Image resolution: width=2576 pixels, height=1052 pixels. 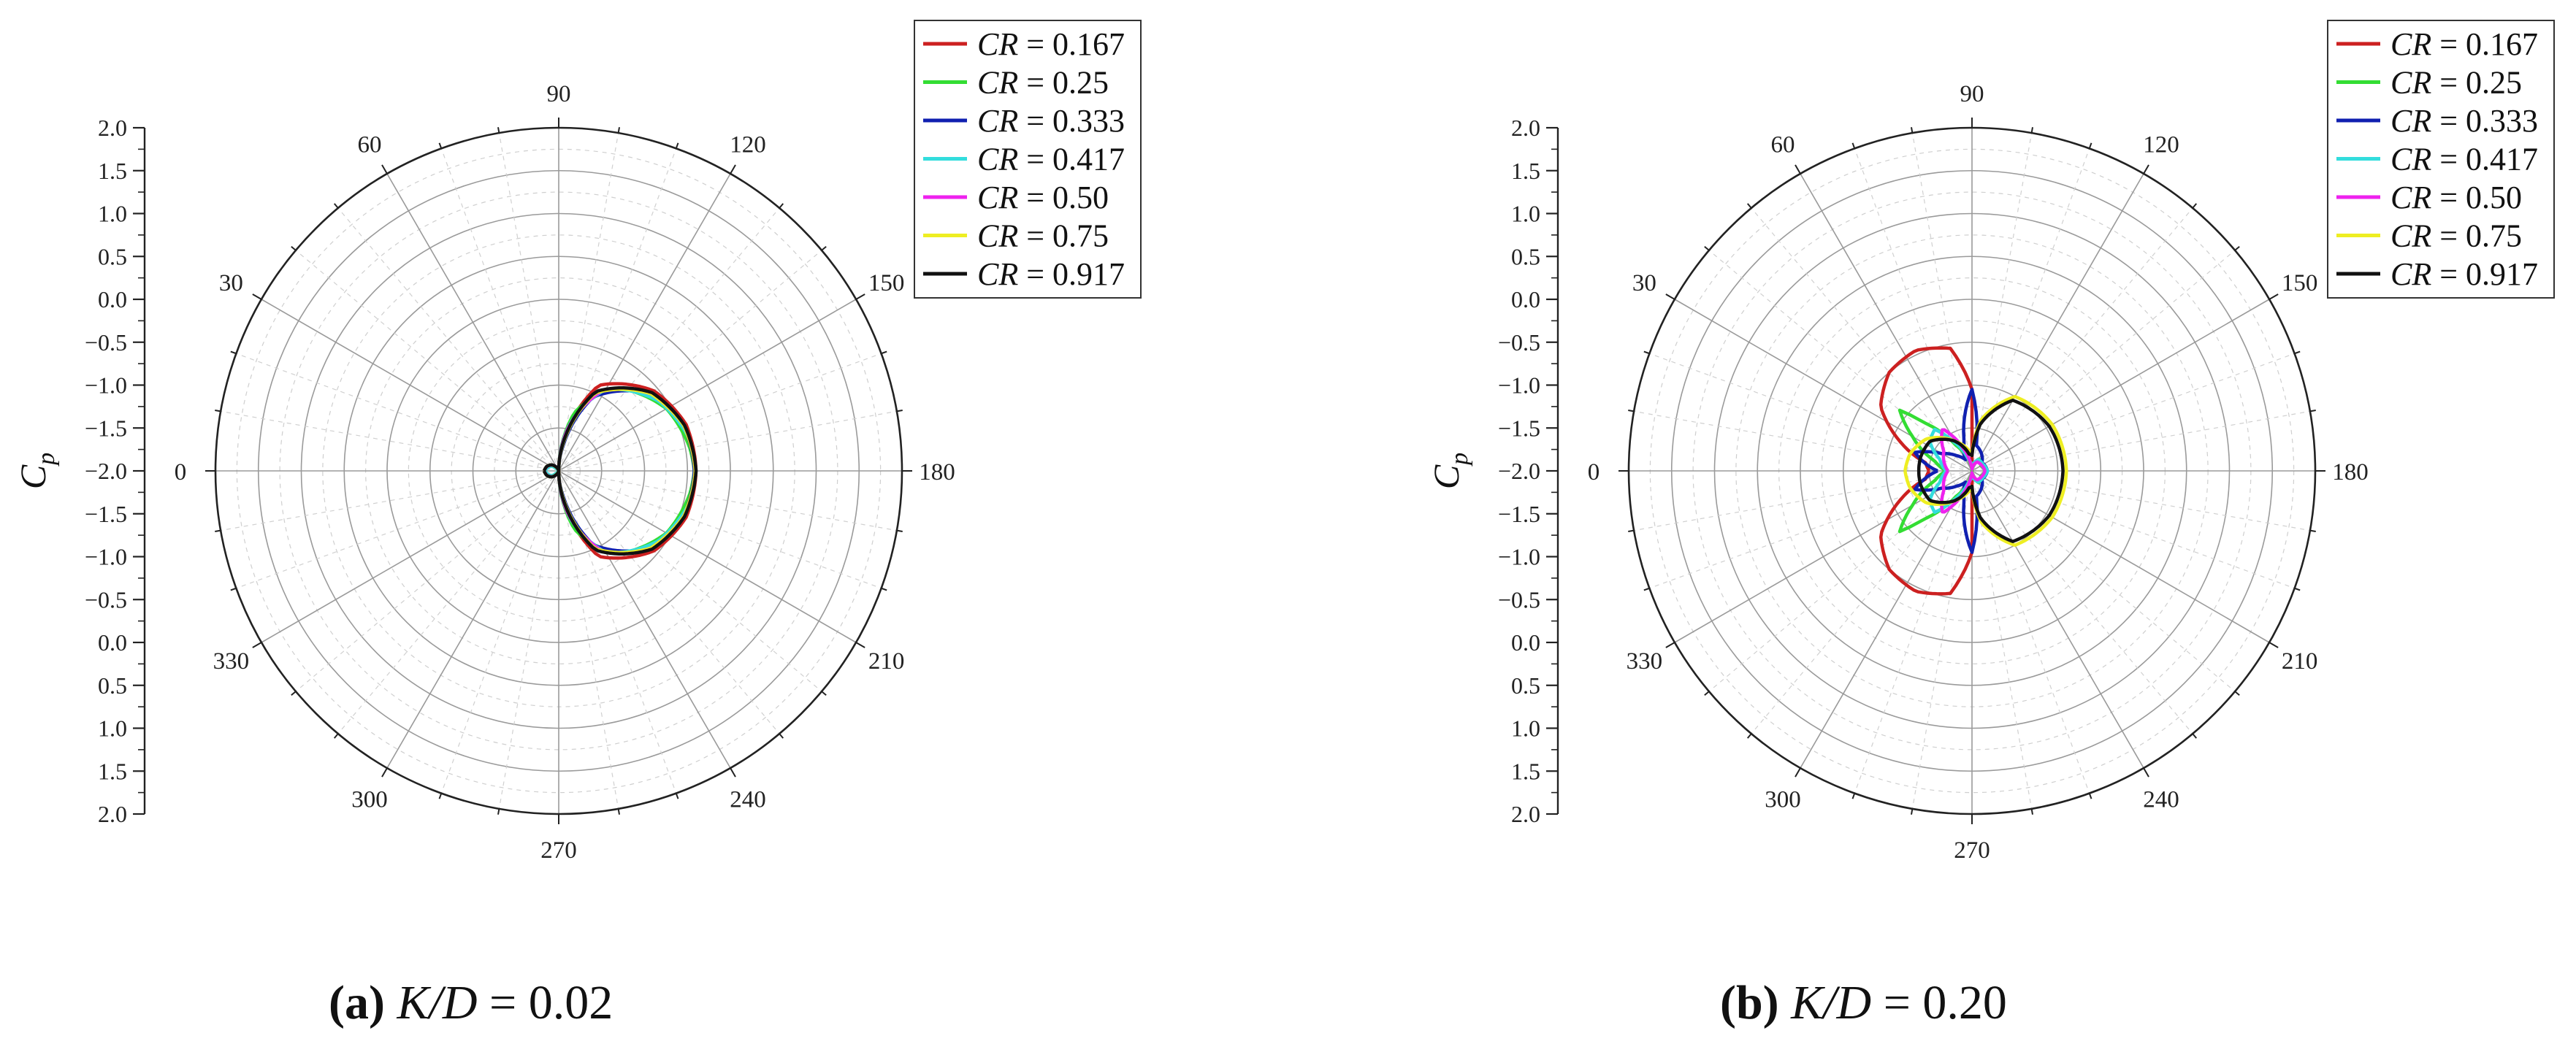 I want to click on legend-label: CR = 0.25, so click(x=1043, y=83).